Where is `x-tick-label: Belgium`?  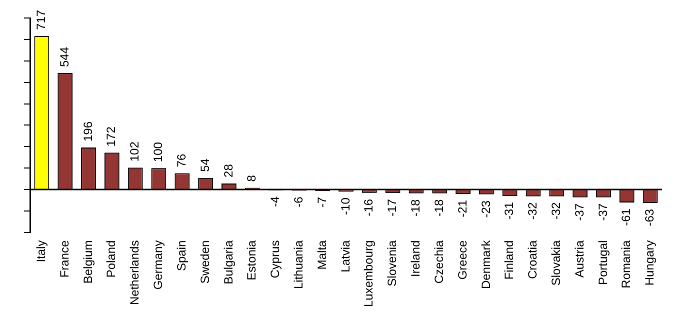
x-tick-label: Belgium is located at coordinates (87, 262).